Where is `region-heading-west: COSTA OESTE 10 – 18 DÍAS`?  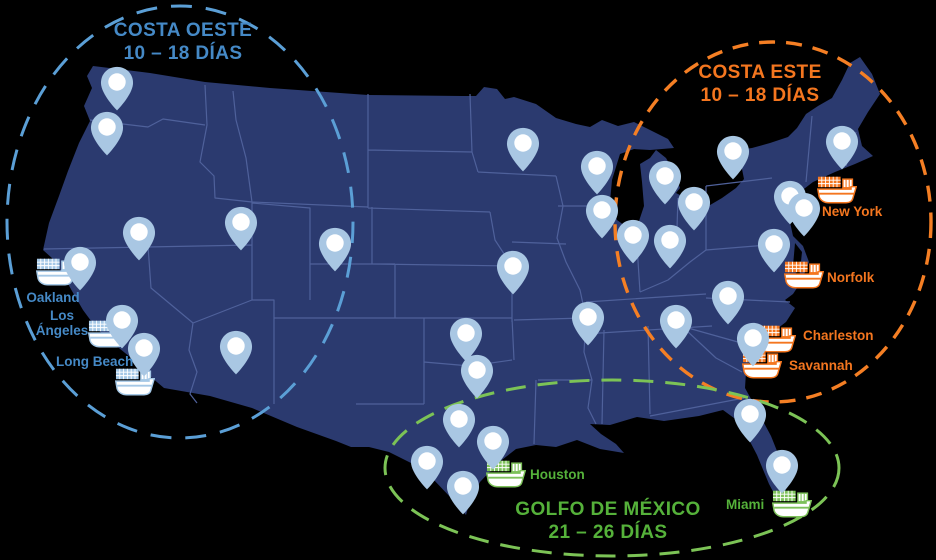 region-heading-west: COSTA OESTE 10 – 18 DÍAS is located at coordinates (183, 42).